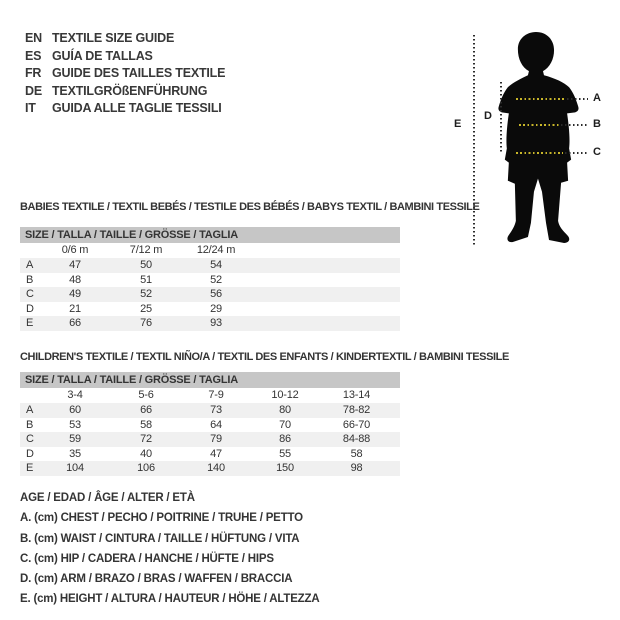 The image size is (620, 620). I want to click on table-row: 3-4 5-6 7-9 10-12 13-14, so click(210, 395).